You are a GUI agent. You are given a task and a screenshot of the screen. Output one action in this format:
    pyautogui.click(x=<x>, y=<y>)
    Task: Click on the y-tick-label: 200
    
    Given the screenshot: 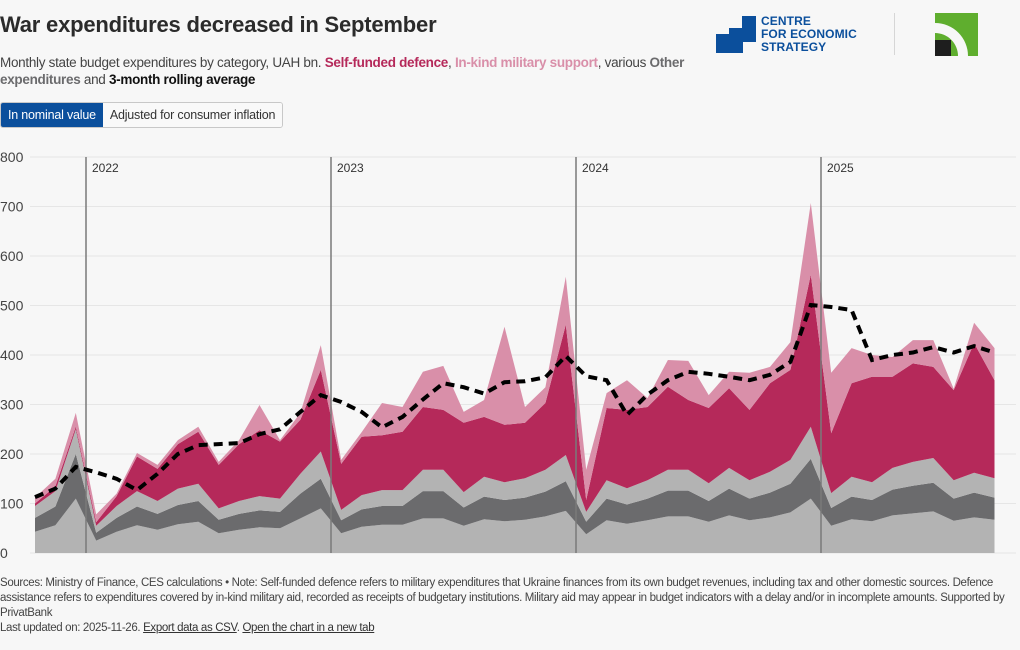 What is the action you would take?
    pyautogui.click(x=12, y=454)
    